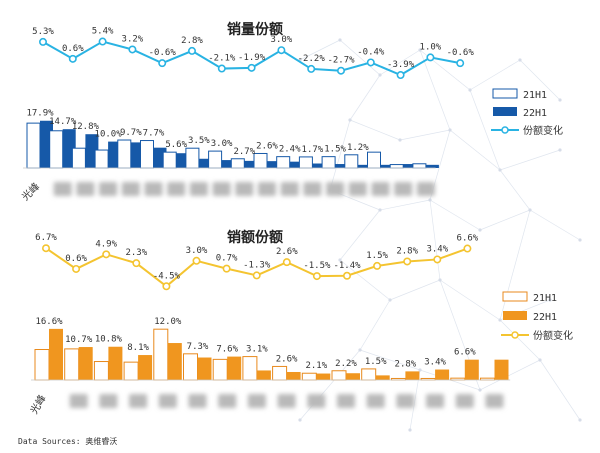 This screenshot has width=600, height=453. Describe the element at coordinates (198, 347) in the screenshot. I see `bar-value-label: 7.3%` at that location.